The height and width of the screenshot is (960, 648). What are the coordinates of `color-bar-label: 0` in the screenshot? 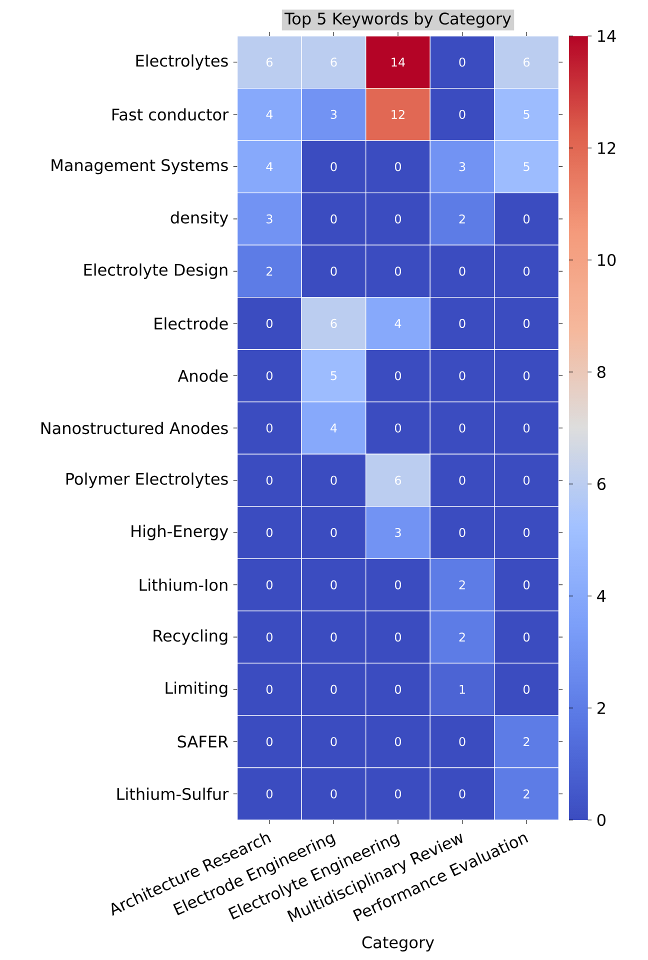 It's located at (601, 820).